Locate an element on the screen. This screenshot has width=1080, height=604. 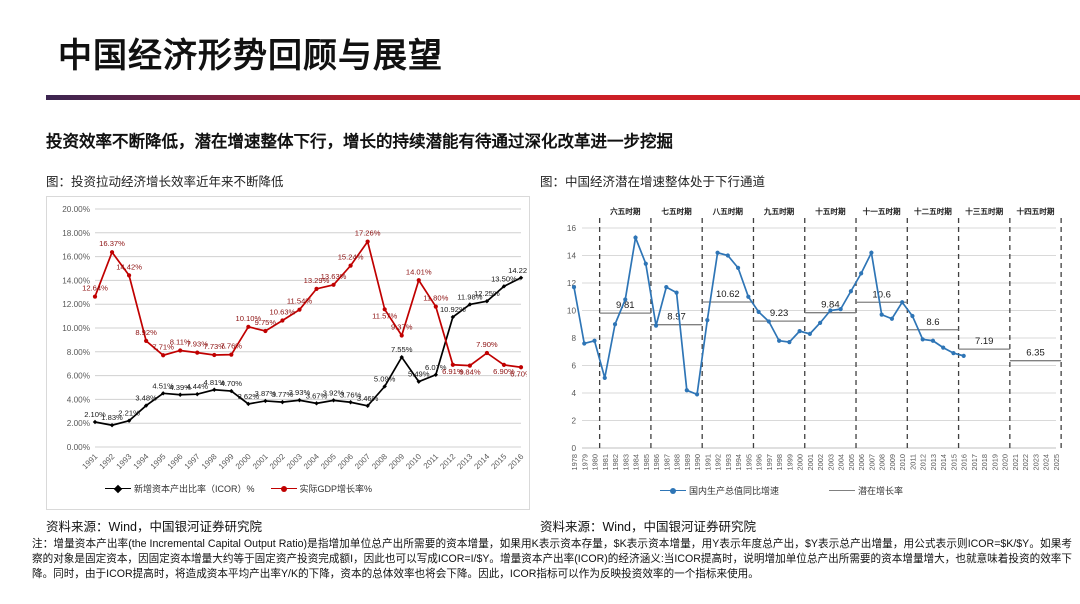
svg-text: 1984 is located at coordinates (636, 462).